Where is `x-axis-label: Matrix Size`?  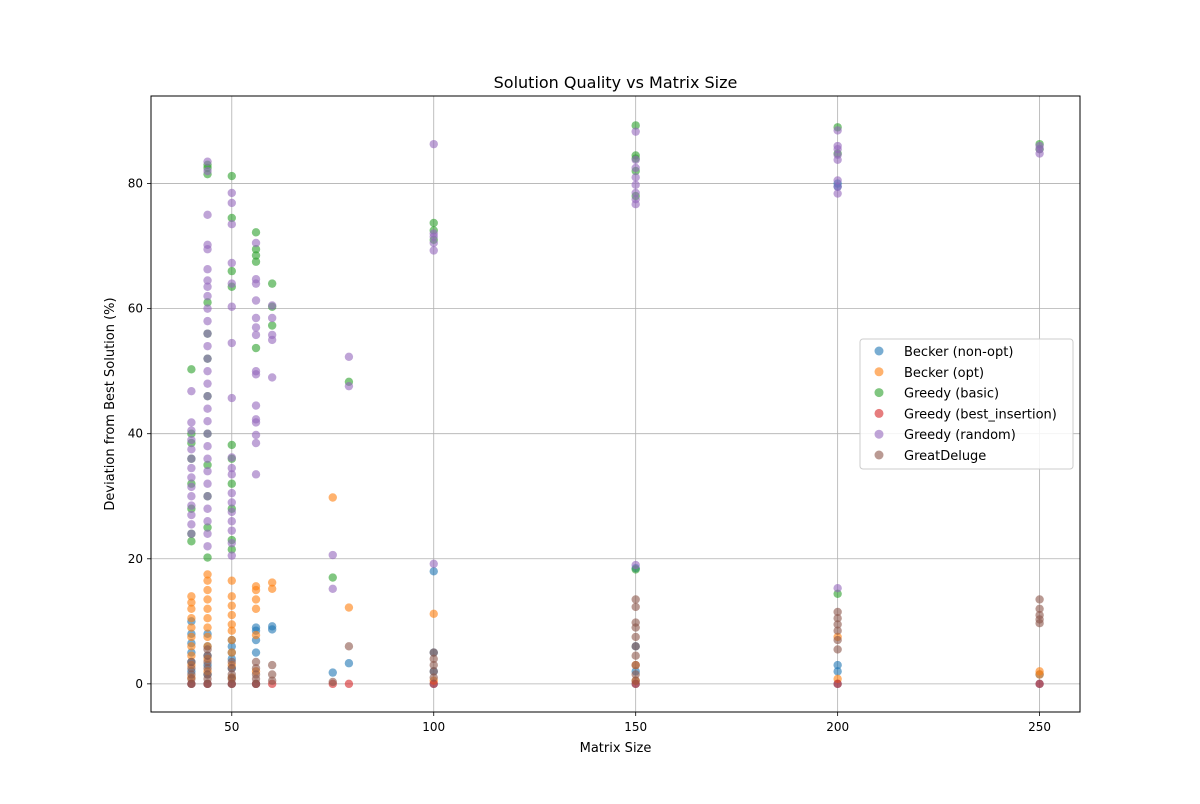 x-axis-label: Matrix Size is located at coordinates (616, 748).